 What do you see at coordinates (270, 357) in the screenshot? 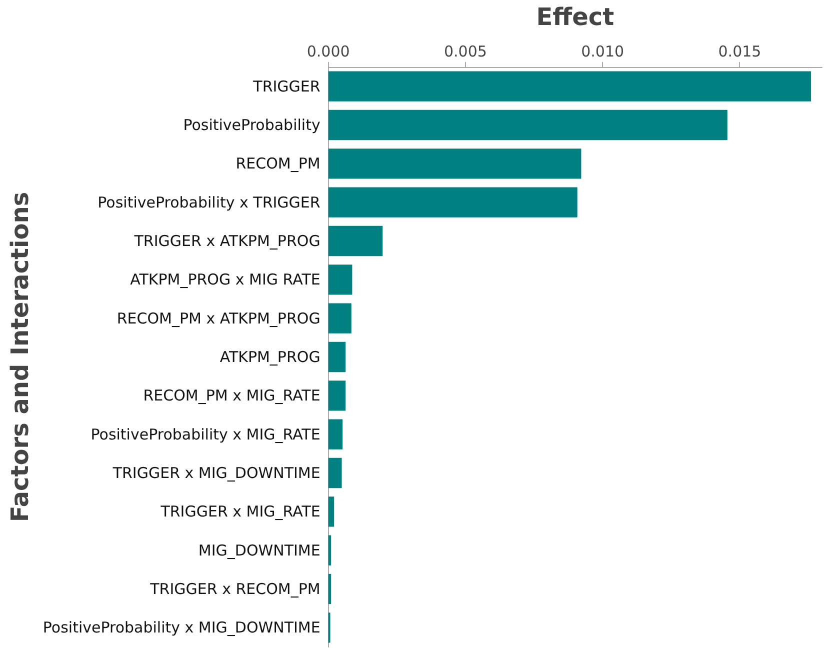
I see `y-tick-label: ATKPM_PROG` at bounding box center [270, 357].